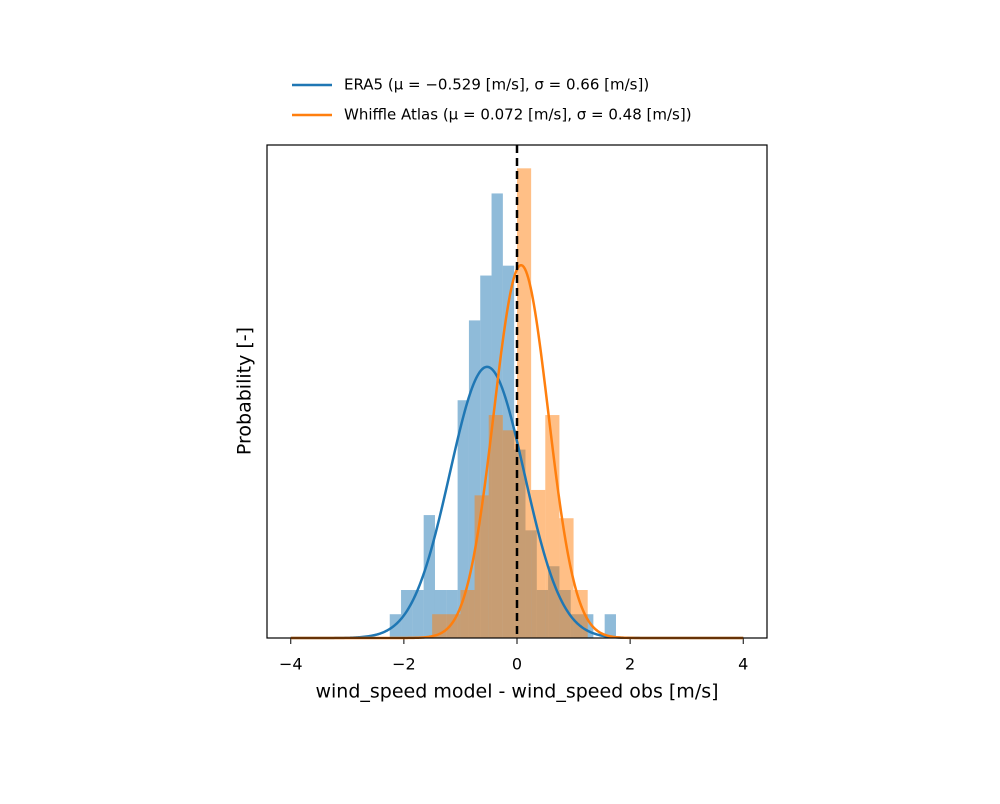  I want to click on x-tick-label: 2, so click(630, 664).